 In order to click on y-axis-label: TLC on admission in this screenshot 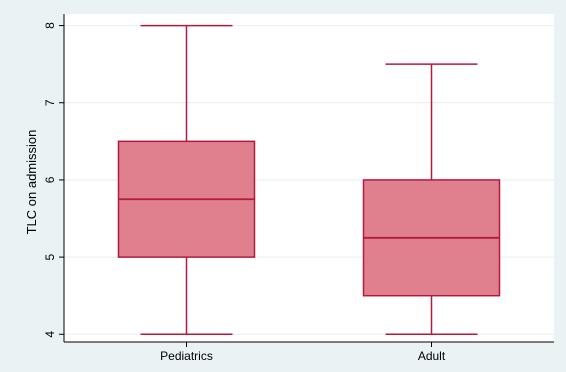, I will do `click(31, 182)`.